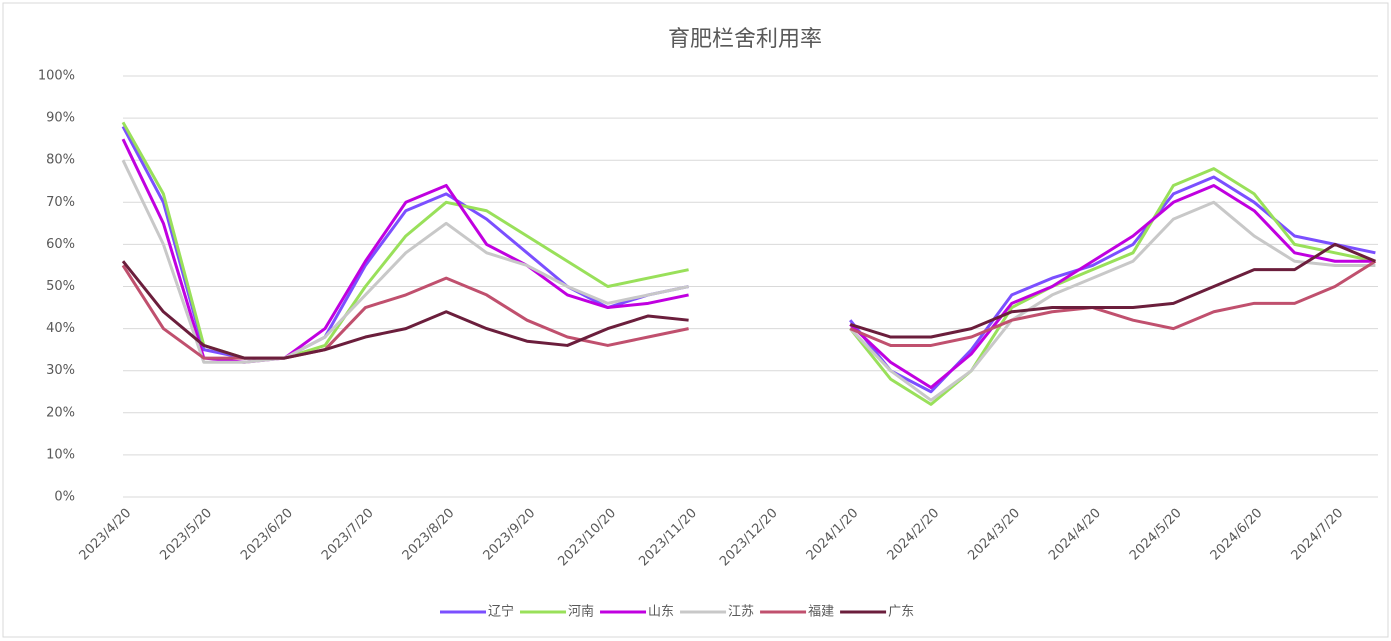 The image size is (1391, 641). What do you see at coordinates (501, 612) in the screenshot?
I see `legend-label: 辽宁` at bounding box center [501, 612].